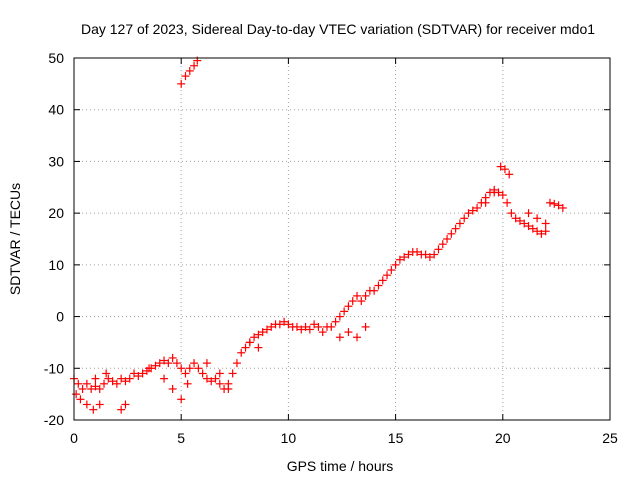 This screenshot has width=640, height=480. What do you see at coordinates (181, 438) in the screenshot?
I see `x-tick-label: 5` at bounding box center [181, 438].